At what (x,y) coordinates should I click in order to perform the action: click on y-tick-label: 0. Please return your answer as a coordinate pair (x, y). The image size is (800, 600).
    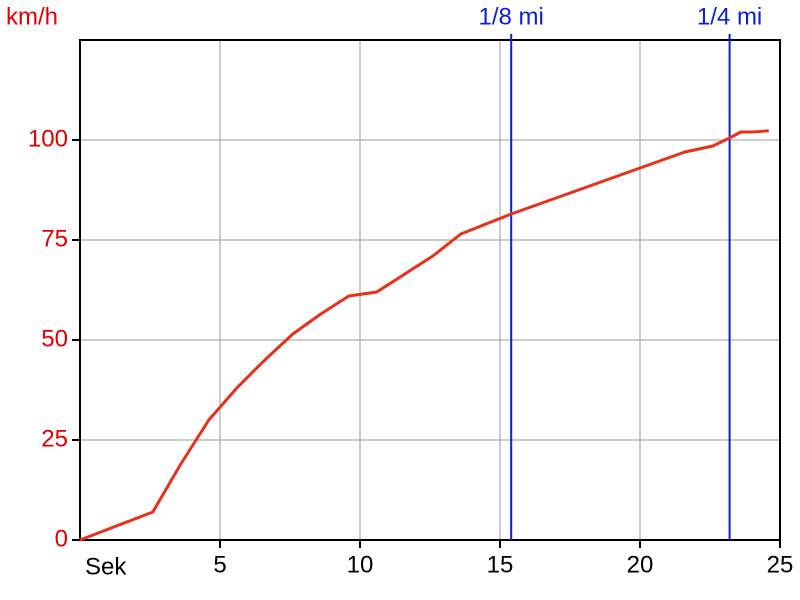
    Looking at the image, I should click on (61, 538).